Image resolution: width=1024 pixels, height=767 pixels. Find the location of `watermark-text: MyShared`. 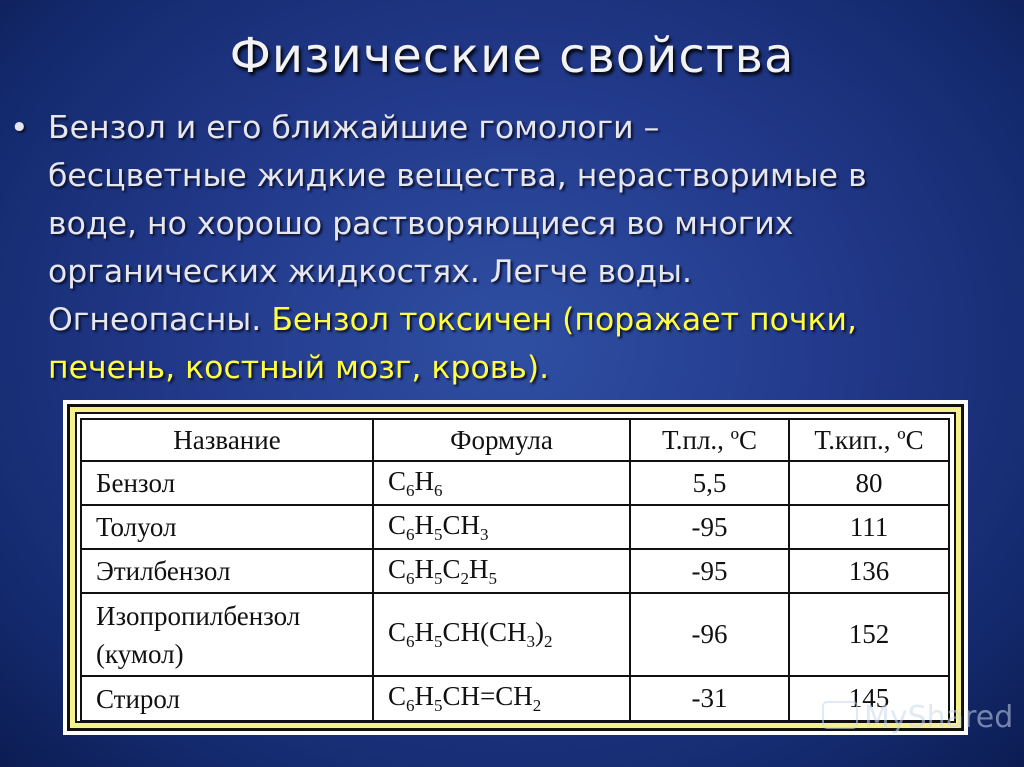

watermark-text: MyShared is located at coordinates (939, 717).